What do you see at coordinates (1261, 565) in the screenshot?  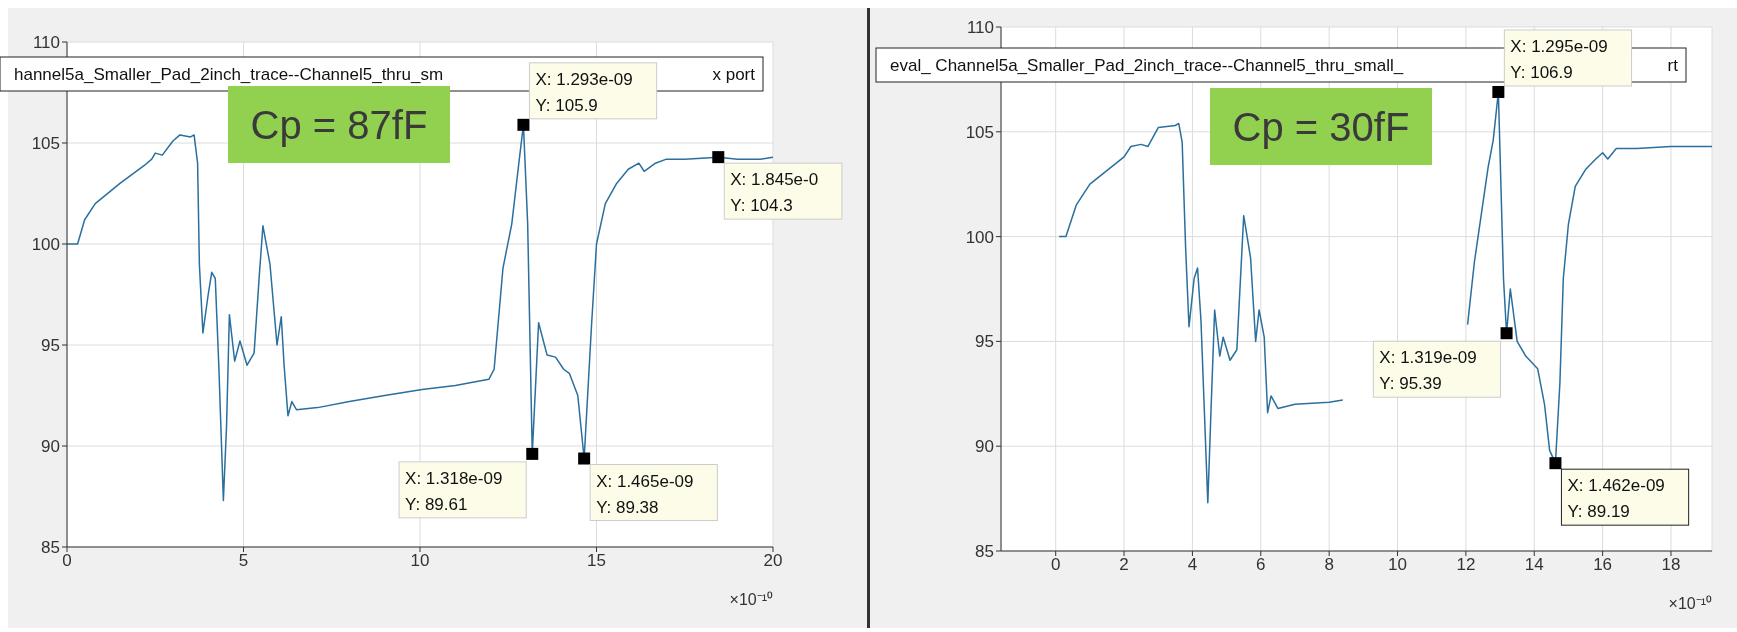 I see `x-tick-label: 6` at bounding box center [1261, 565].